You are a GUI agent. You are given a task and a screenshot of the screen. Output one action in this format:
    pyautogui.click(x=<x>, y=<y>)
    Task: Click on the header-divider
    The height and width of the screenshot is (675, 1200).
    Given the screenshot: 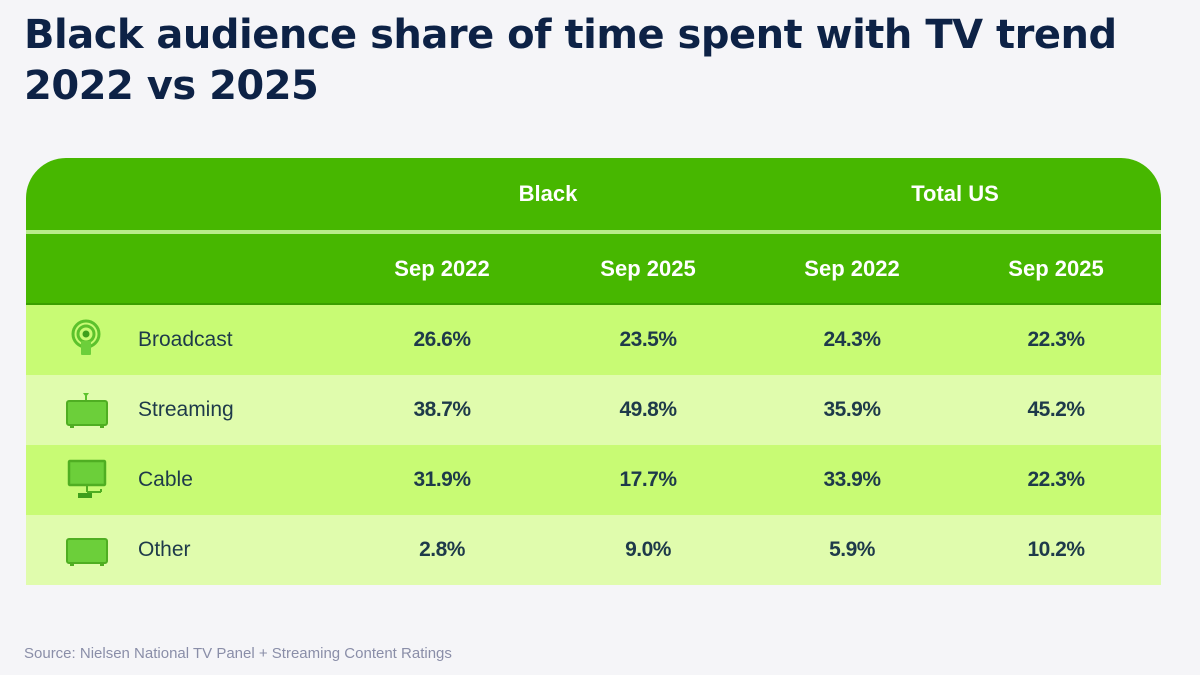 What is the action you would take?
    pyautogui.click(x=593, y=232)
    